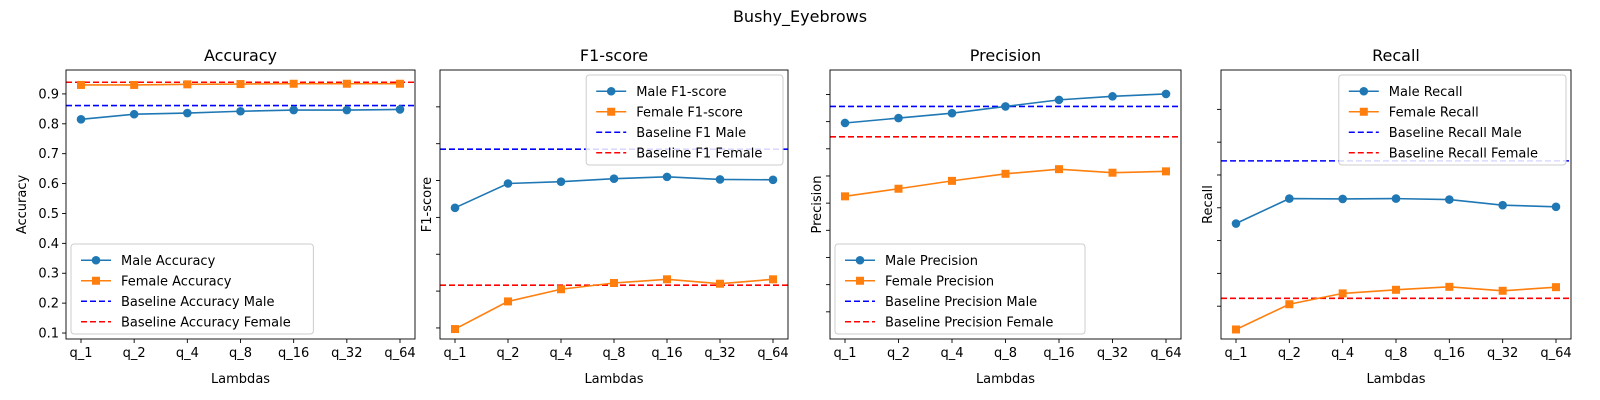  I want to click on legend-label: Male F1-score, so click(681, 92).